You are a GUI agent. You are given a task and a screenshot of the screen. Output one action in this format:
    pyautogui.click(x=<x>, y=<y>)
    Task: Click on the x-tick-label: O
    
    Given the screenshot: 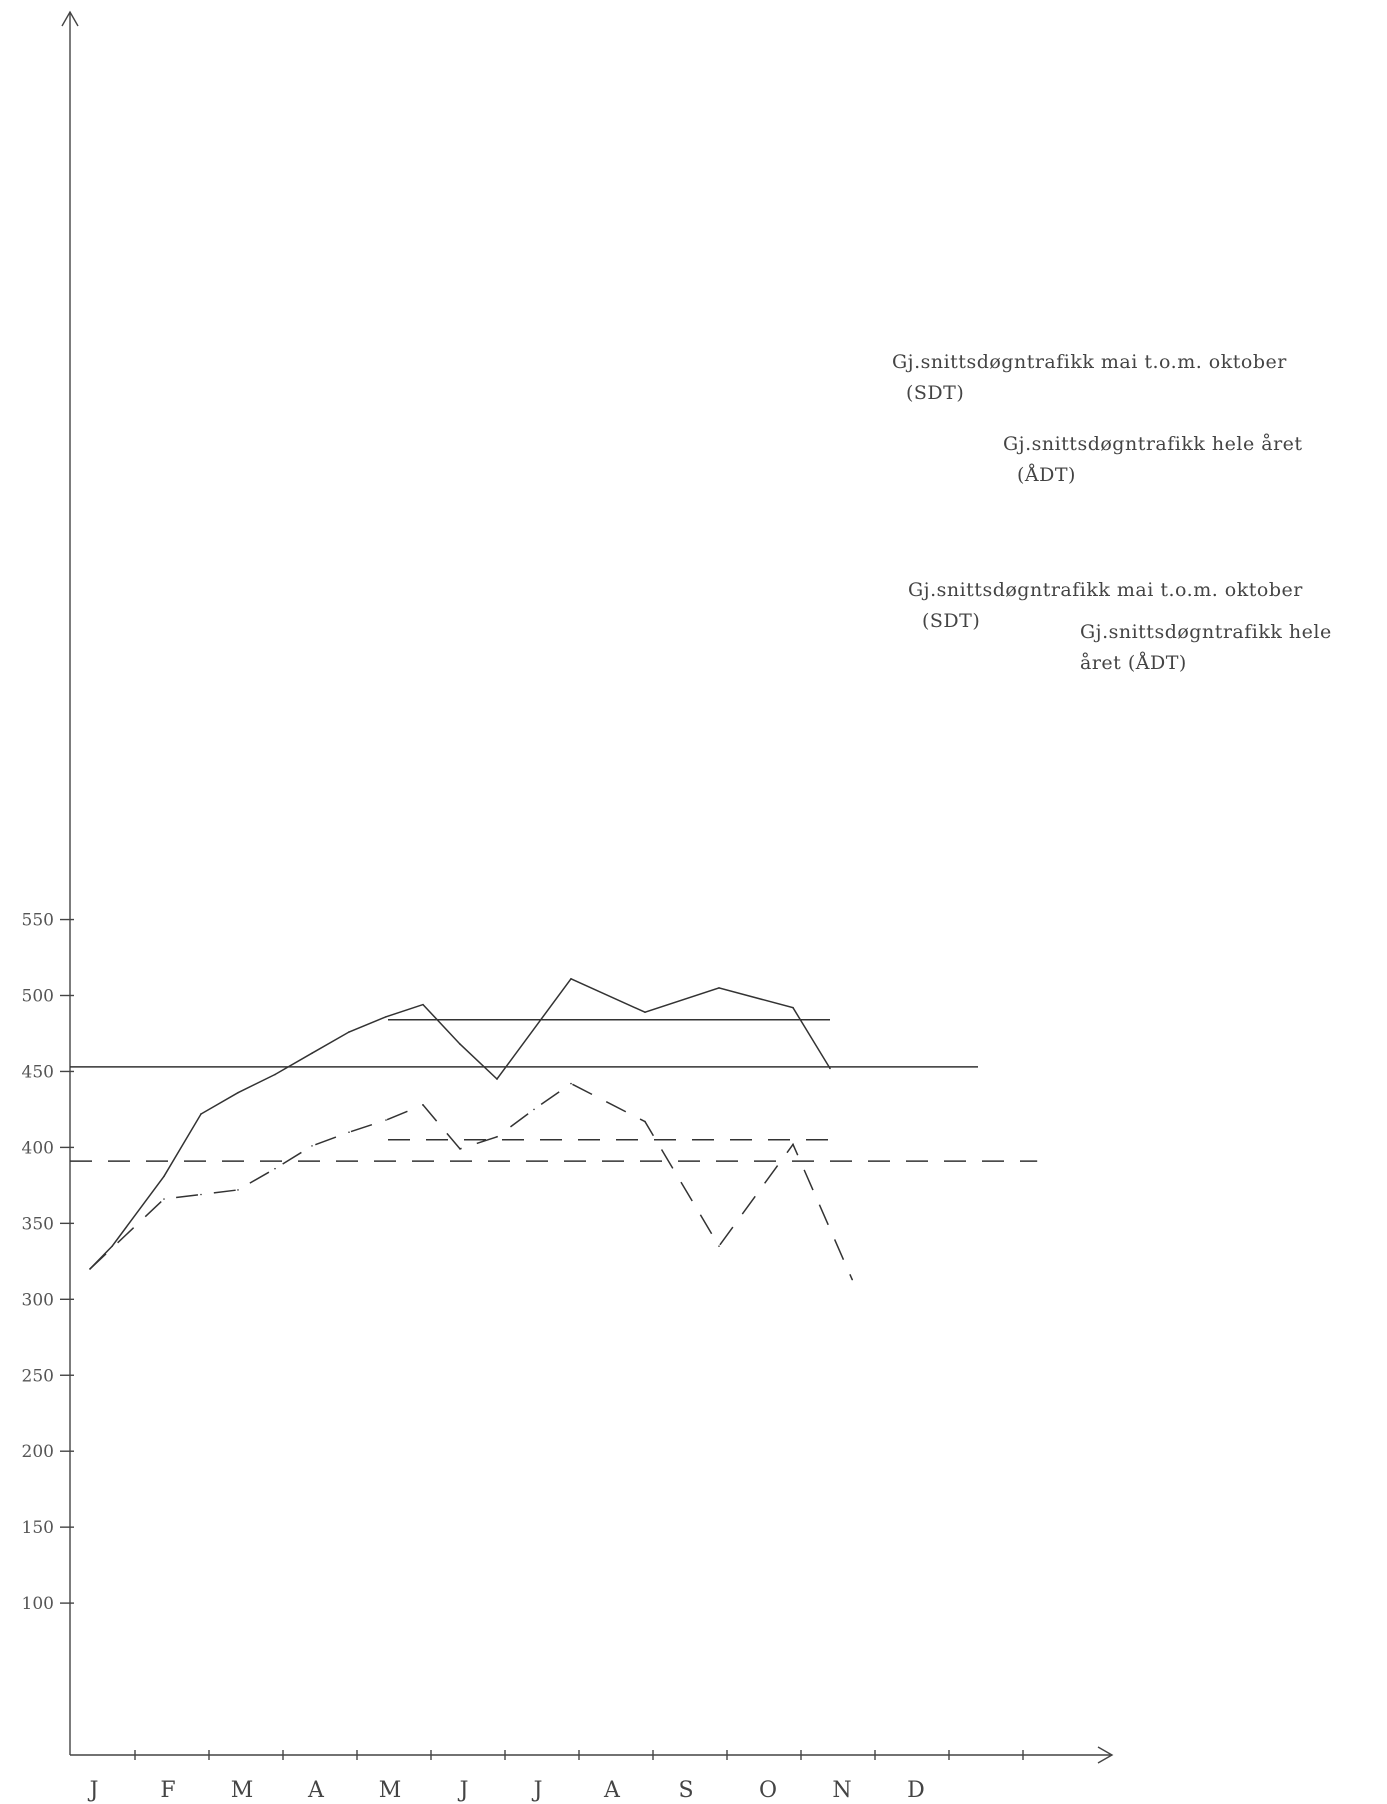 What is the action you would take?
    pyautogui.click(x=768, y=1790)
    